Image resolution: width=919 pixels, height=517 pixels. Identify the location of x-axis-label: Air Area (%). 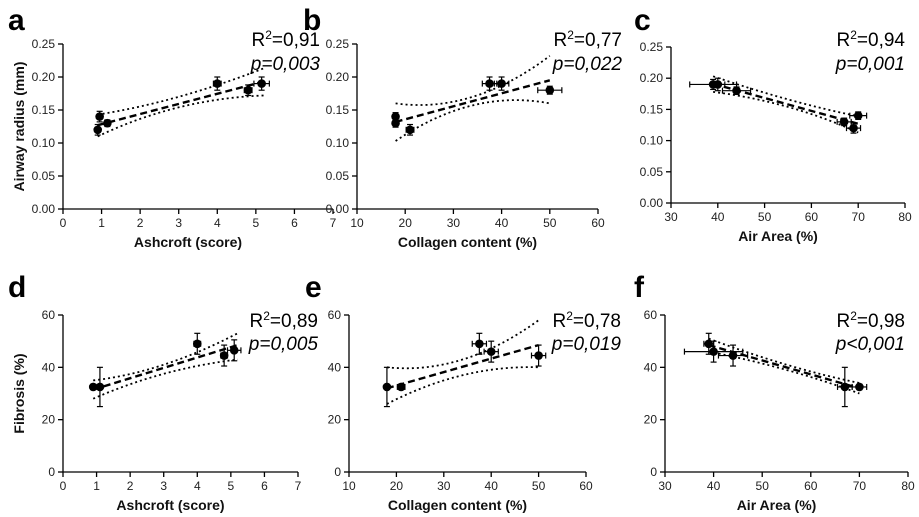
(777, 505).